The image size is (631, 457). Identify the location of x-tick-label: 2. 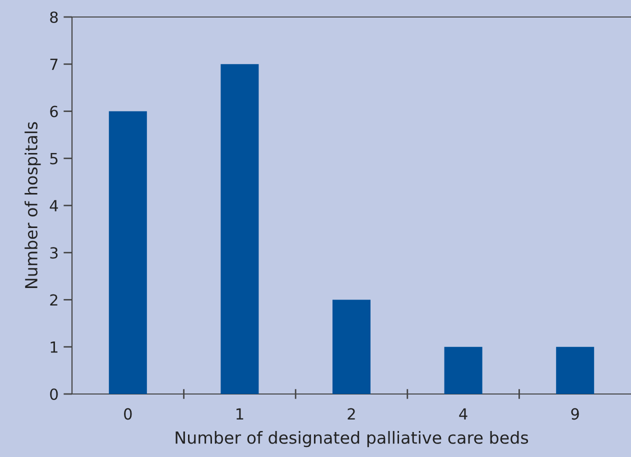
(351, 414).